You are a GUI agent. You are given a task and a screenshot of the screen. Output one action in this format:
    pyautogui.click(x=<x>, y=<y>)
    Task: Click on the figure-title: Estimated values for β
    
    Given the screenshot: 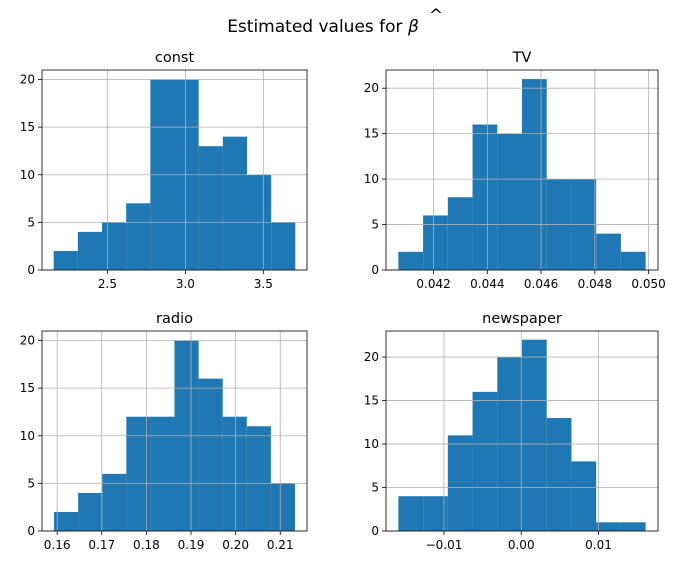 What is the action you would take?
    pyautogui.click(x=323, y=27)
    